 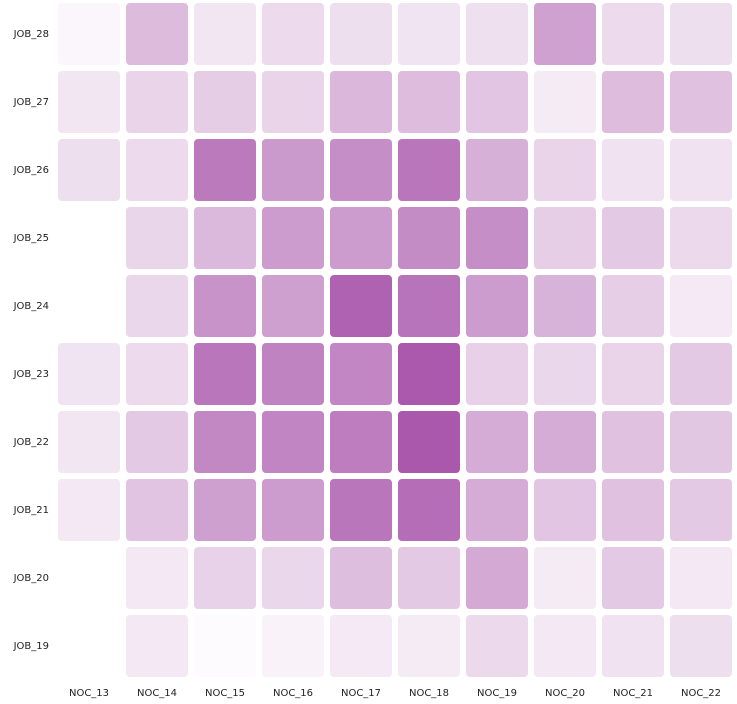 What do you see at coordinates (31, 510) in the screenshot?
I see `y-tick-label: JOB_21` at bounding box center [31, 510].